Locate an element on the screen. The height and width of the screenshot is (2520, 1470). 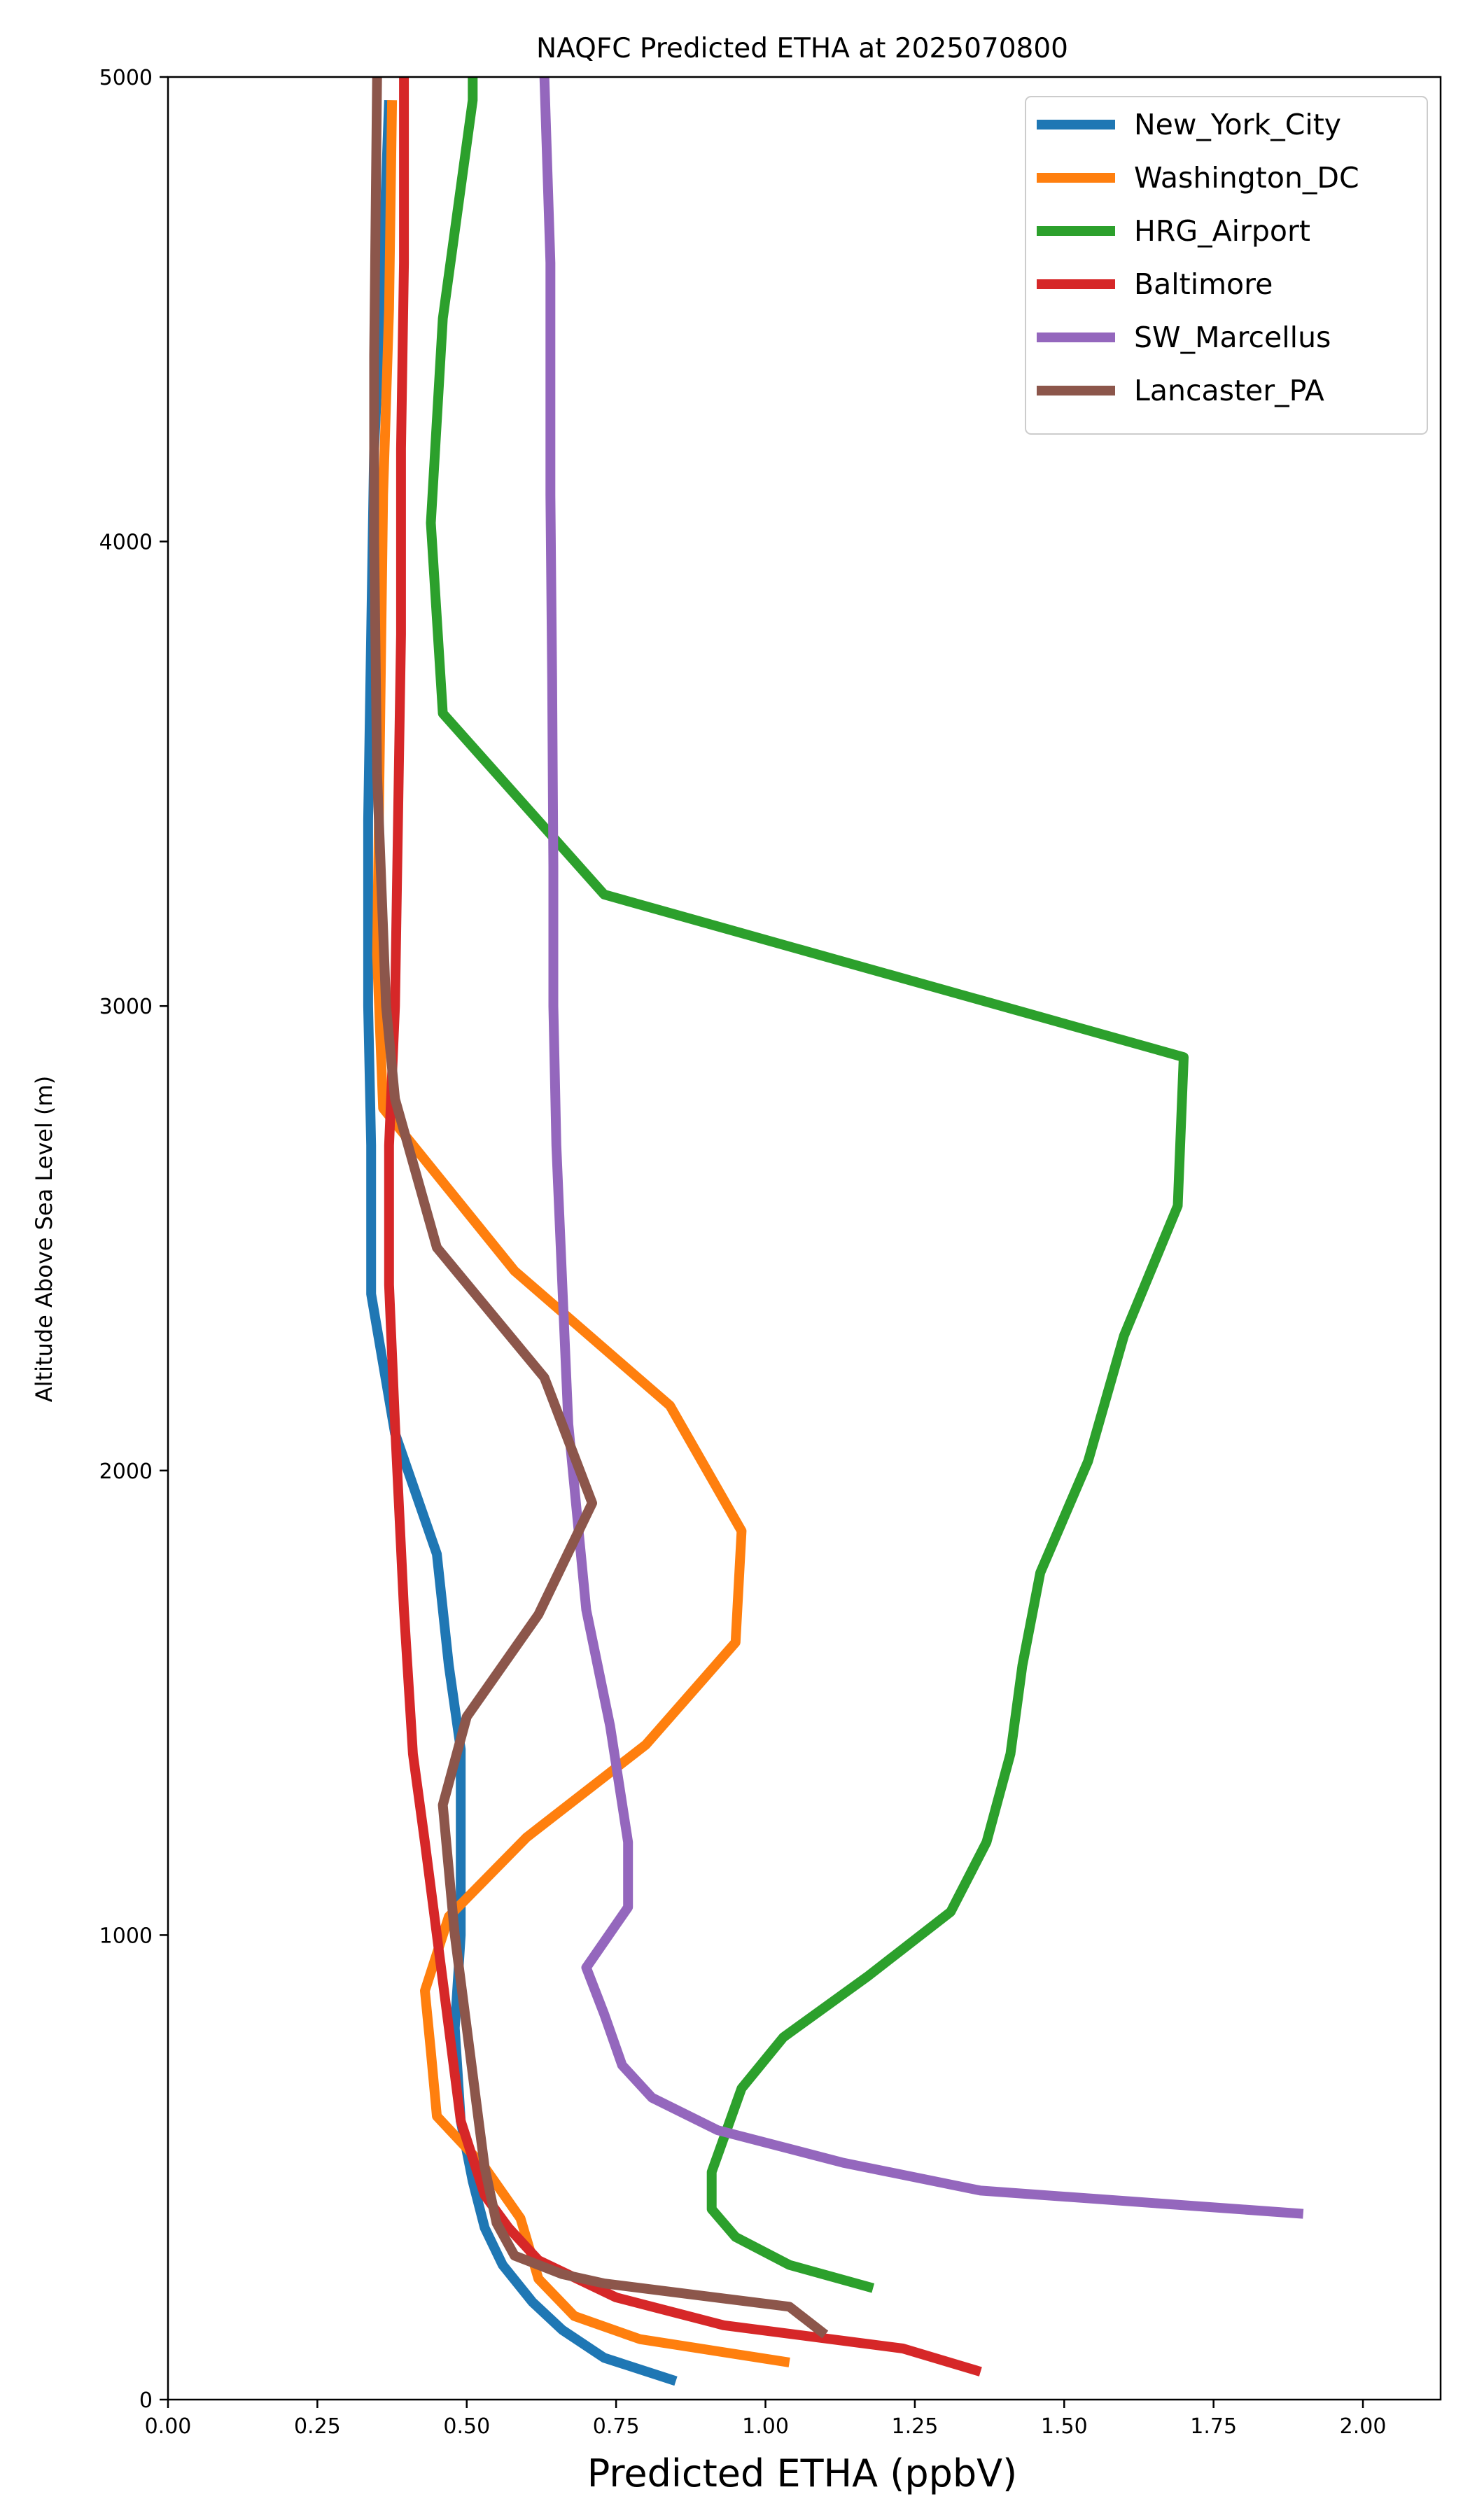
legend-label-Lancaster_PA: Lancaster_PA is located at coordinates (1229, 390).